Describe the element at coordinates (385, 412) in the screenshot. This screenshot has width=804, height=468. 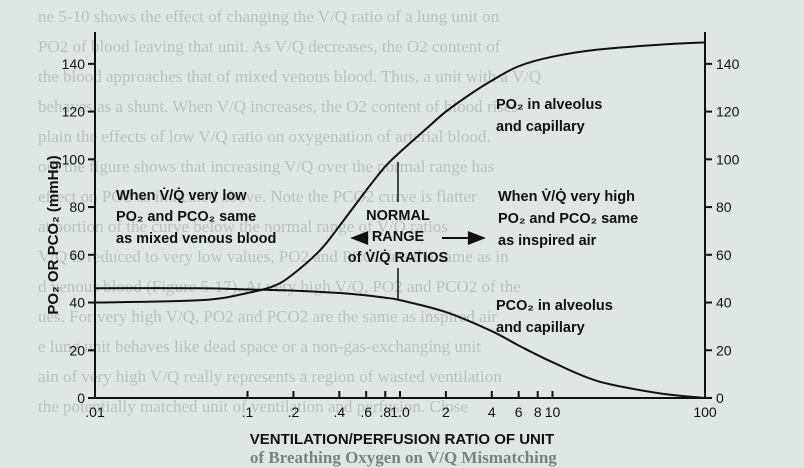
I see `x-tick-label: .8` at that location.